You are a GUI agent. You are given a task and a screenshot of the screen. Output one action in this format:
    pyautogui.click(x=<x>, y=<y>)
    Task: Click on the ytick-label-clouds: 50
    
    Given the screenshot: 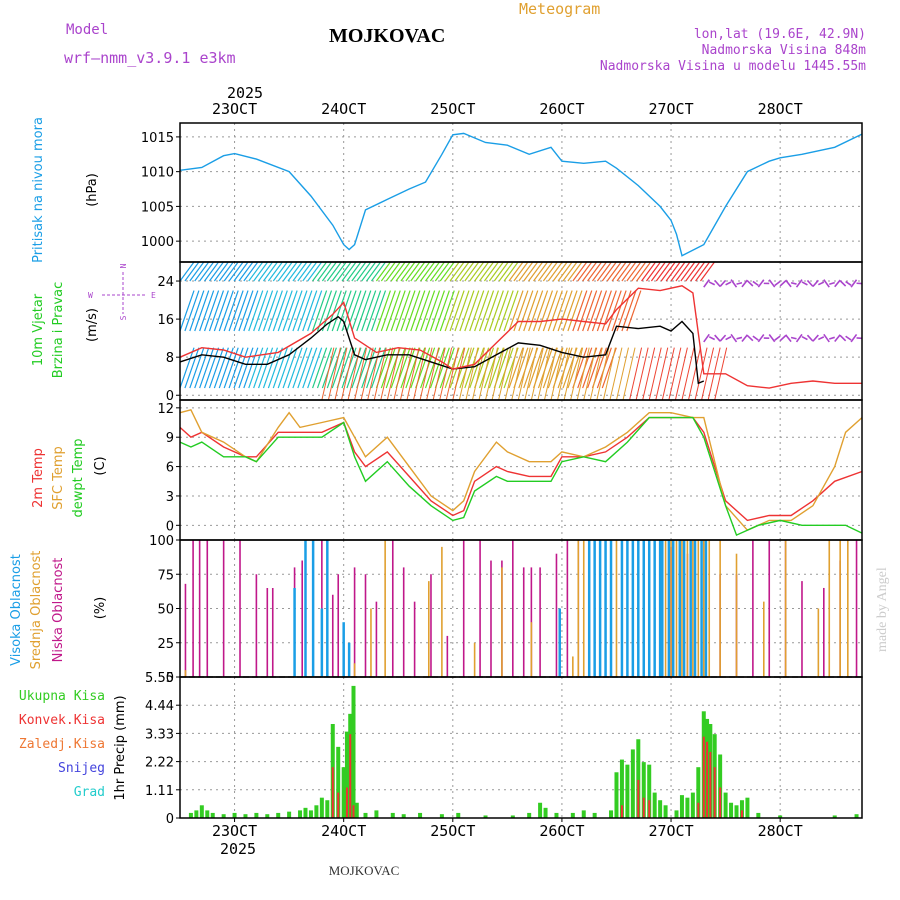 What is the action you would take?
    pyautogui.click(x=165, y=610)
    